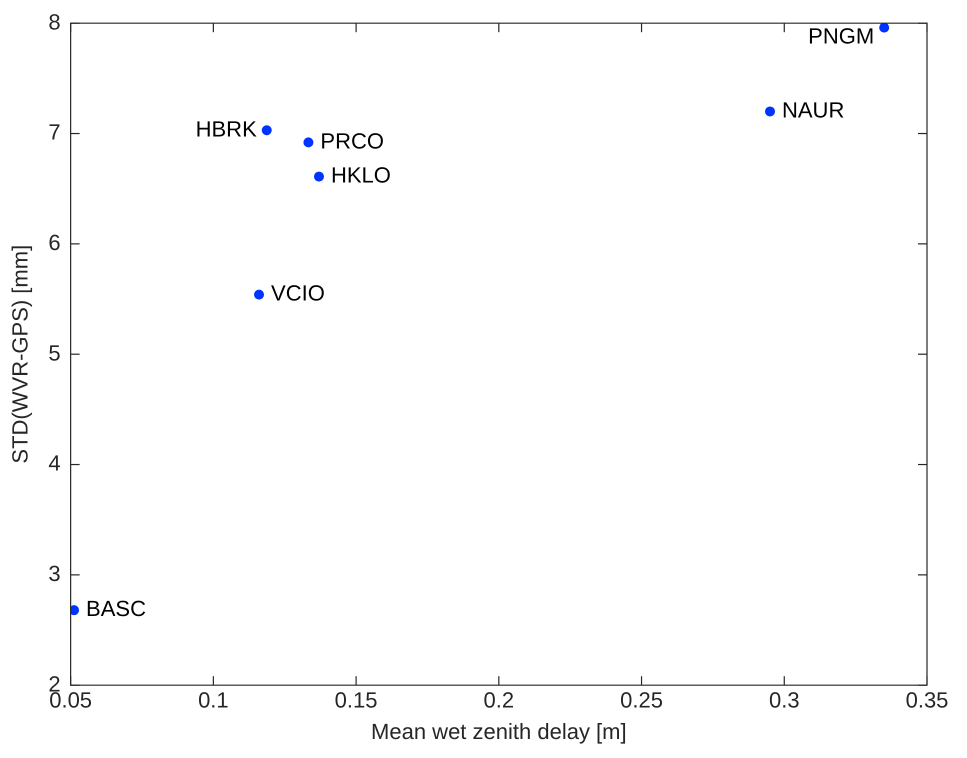 Image resolution: width=967 pixels, height=758 pixels. I want to click on y-tick-label: 5, so click(54, 353).